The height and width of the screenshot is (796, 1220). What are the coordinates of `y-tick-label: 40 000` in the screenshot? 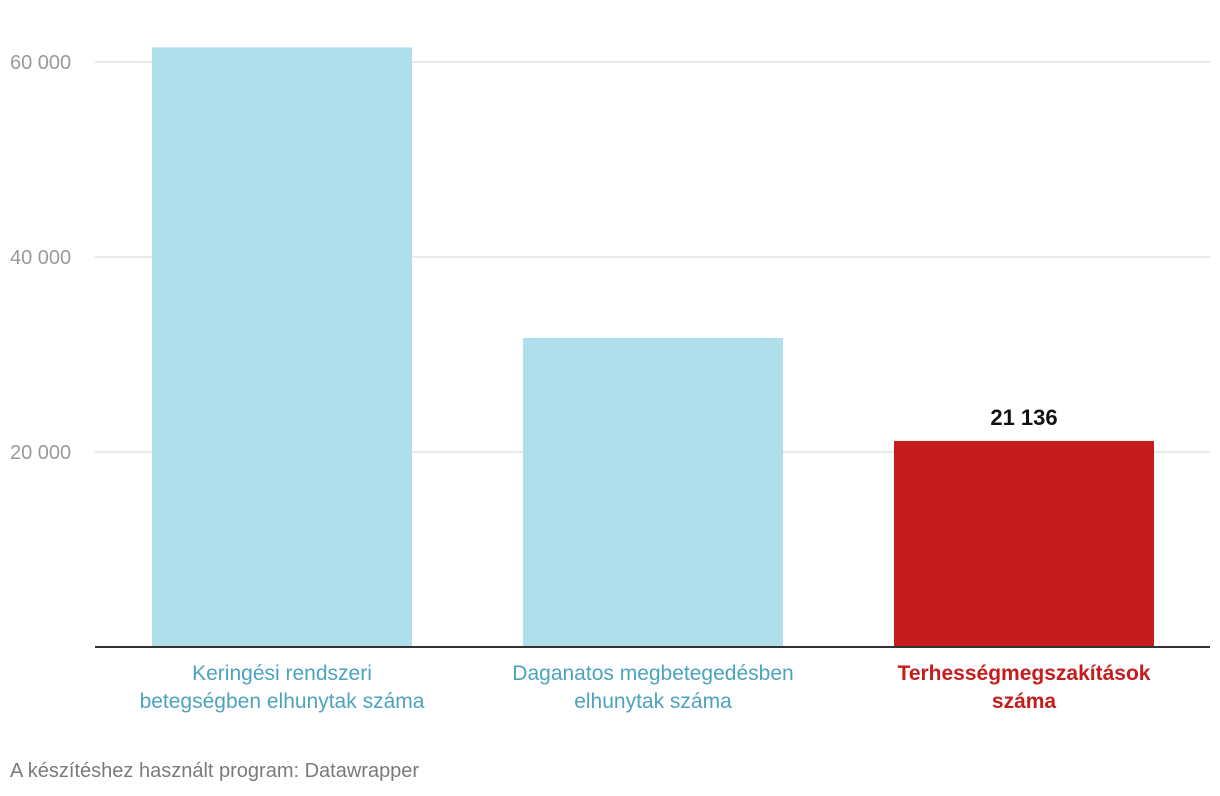 It's located at (40, 258).